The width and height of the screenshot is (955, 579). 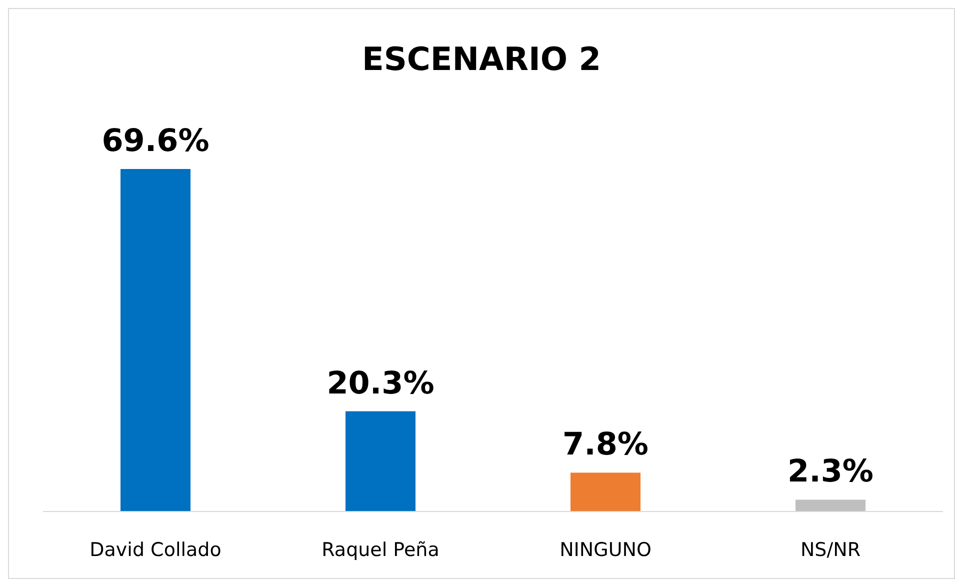 I want to click on chart-title: ESCENARIO 2, so click(x=481, y=59).